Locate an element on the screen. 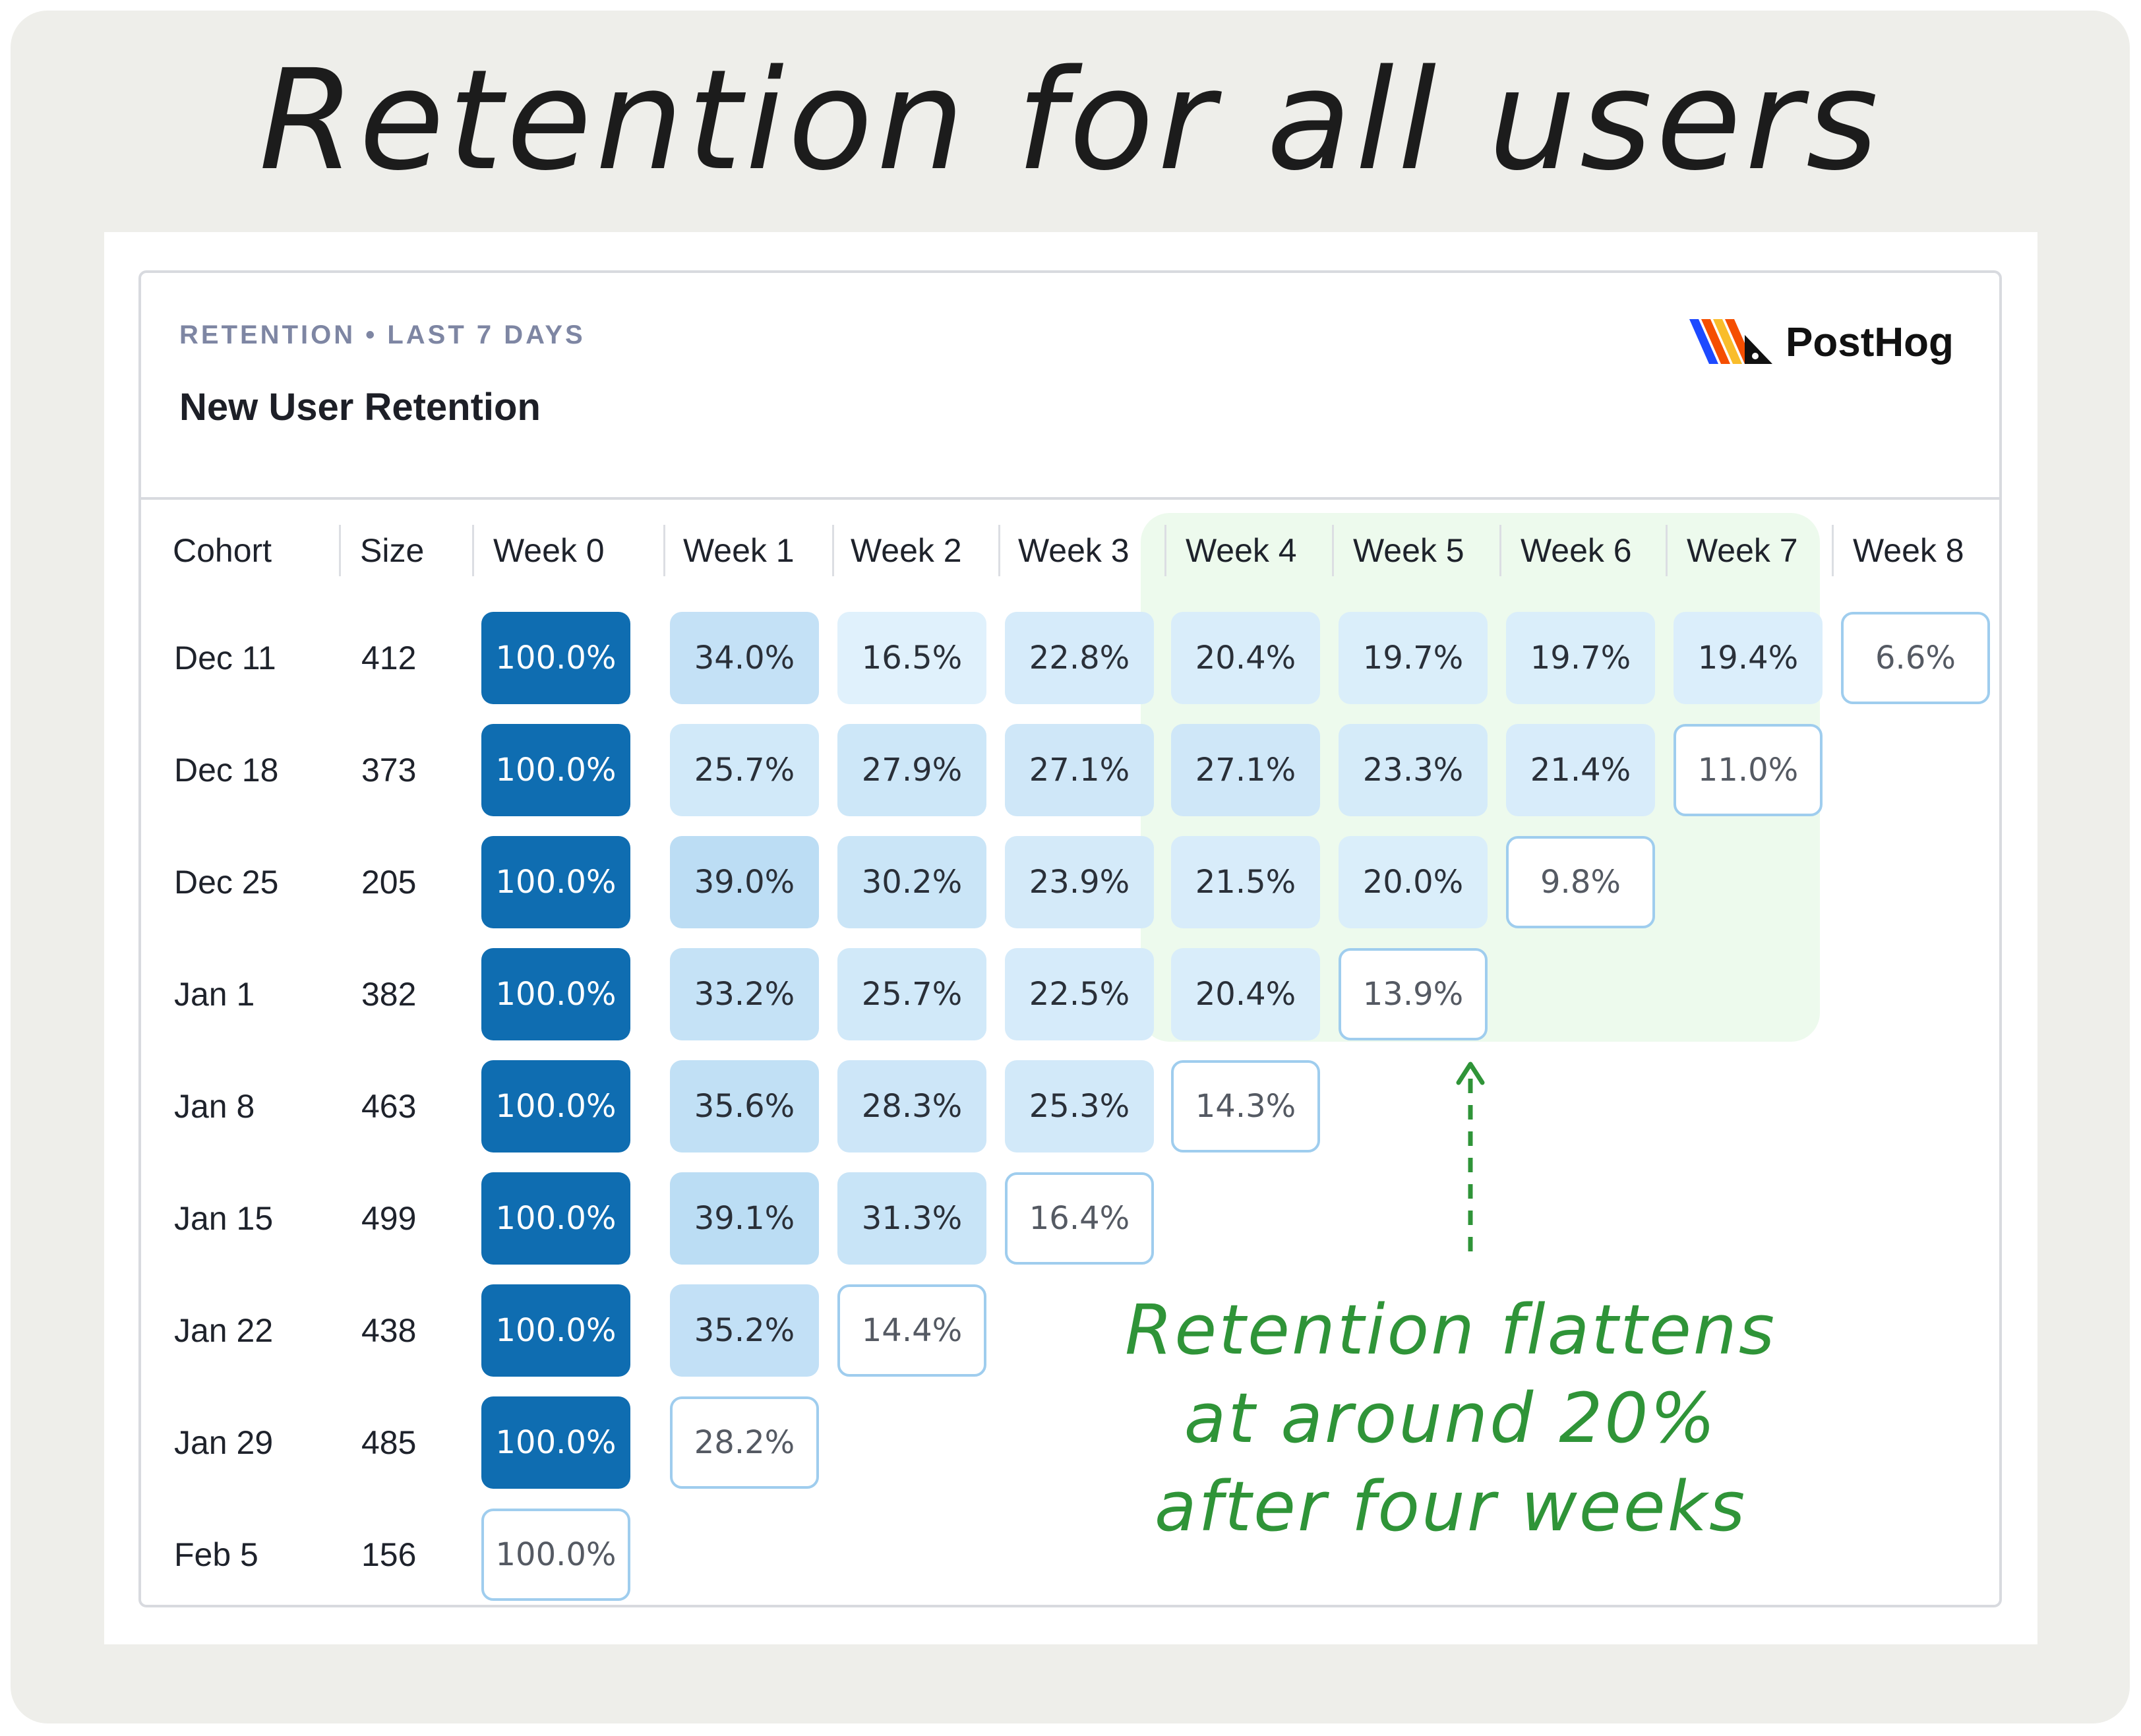 The width and height of the screenshot is (2141, 1736). annotation-arrow-icon is located at coordinates (1470, 1156).